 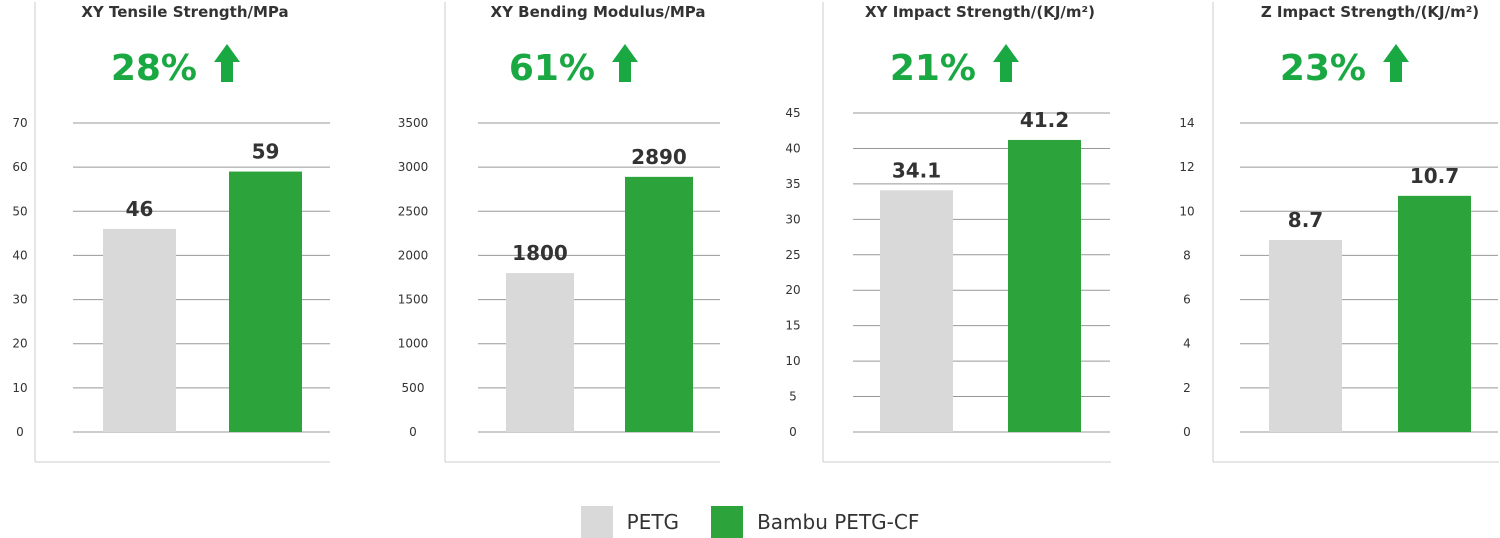 I want to click on data-label: 41.2, so click(x=1044, y=120).